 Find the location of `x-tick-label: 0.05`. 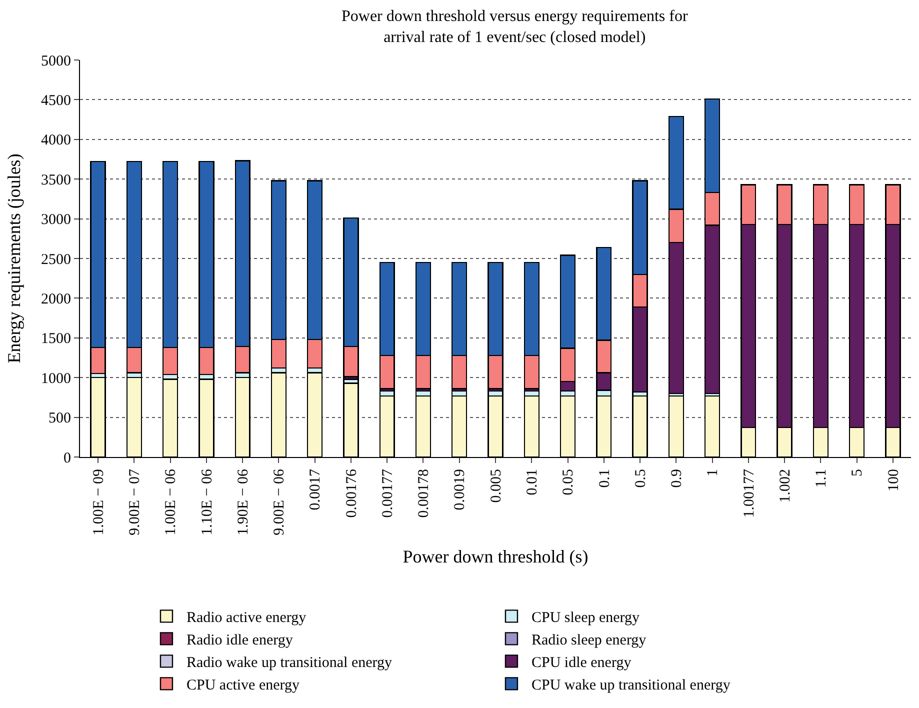

x-tick-label: 0.05 is located at coordinates (568, 482).